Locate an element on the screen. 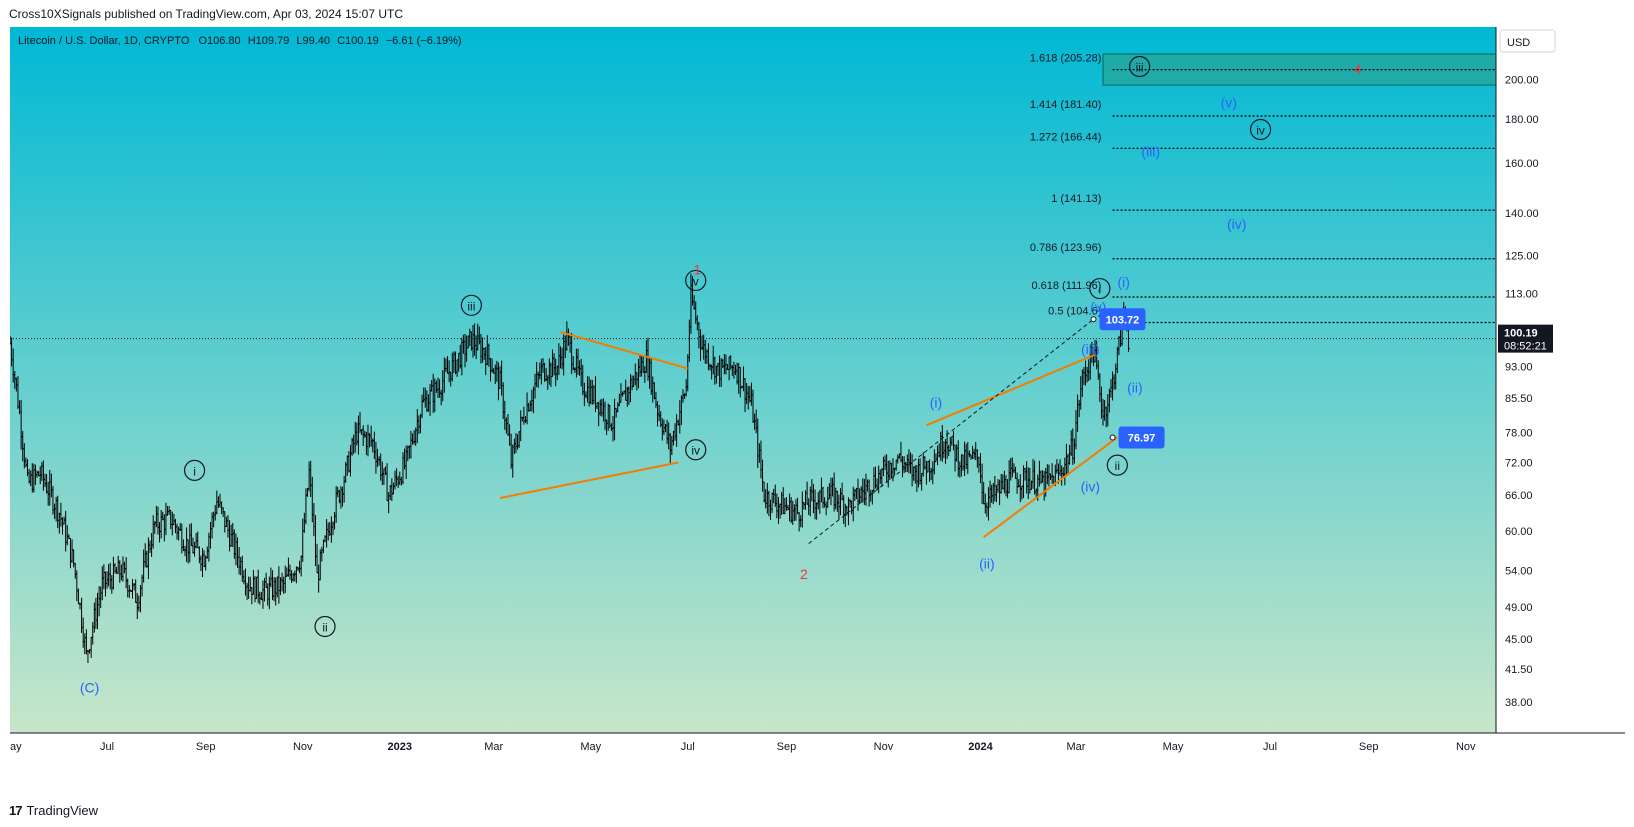 The image size is (1634, 827). y-tick-label: 72.00 is located at coordinates (1519, 464).